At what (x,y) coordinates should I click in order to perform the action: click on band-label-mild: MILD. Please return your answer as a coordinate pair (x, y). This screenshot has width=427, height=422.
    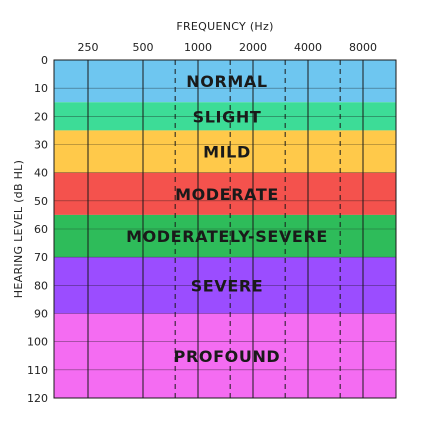
    Looking at the image, I should click on (227, 152).